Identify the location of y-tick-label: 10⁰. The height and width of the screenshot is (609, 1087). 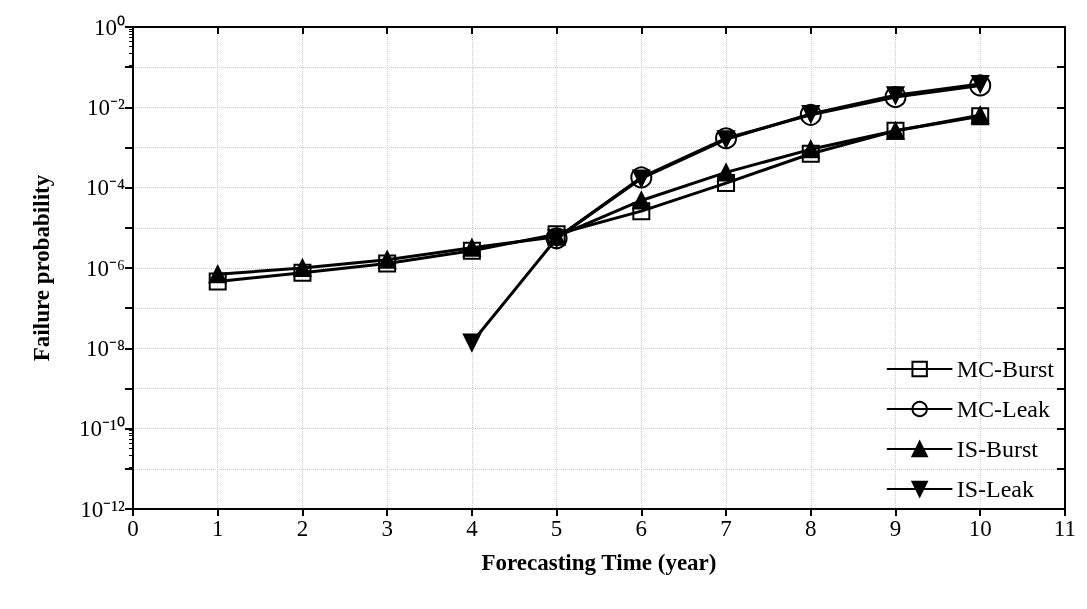
(109, 27).